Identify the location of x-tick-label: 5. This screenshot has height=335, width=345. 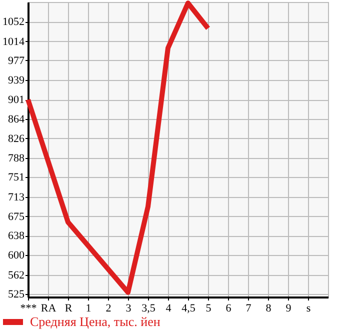
(209, 308).